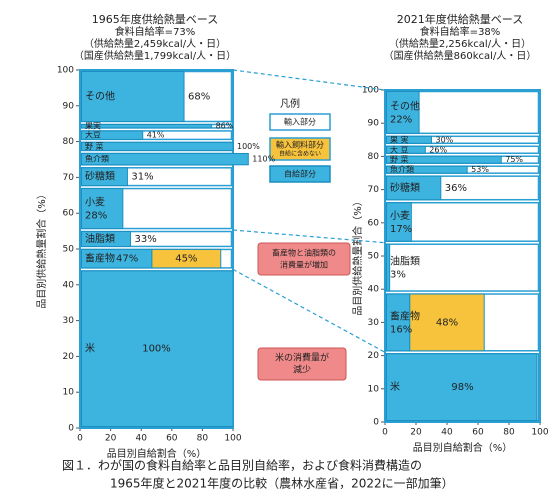 The image size is (560, 500). Describe the element at coordinates (300, 149) in the screenshot. I see `legend-feed-box` at that location.